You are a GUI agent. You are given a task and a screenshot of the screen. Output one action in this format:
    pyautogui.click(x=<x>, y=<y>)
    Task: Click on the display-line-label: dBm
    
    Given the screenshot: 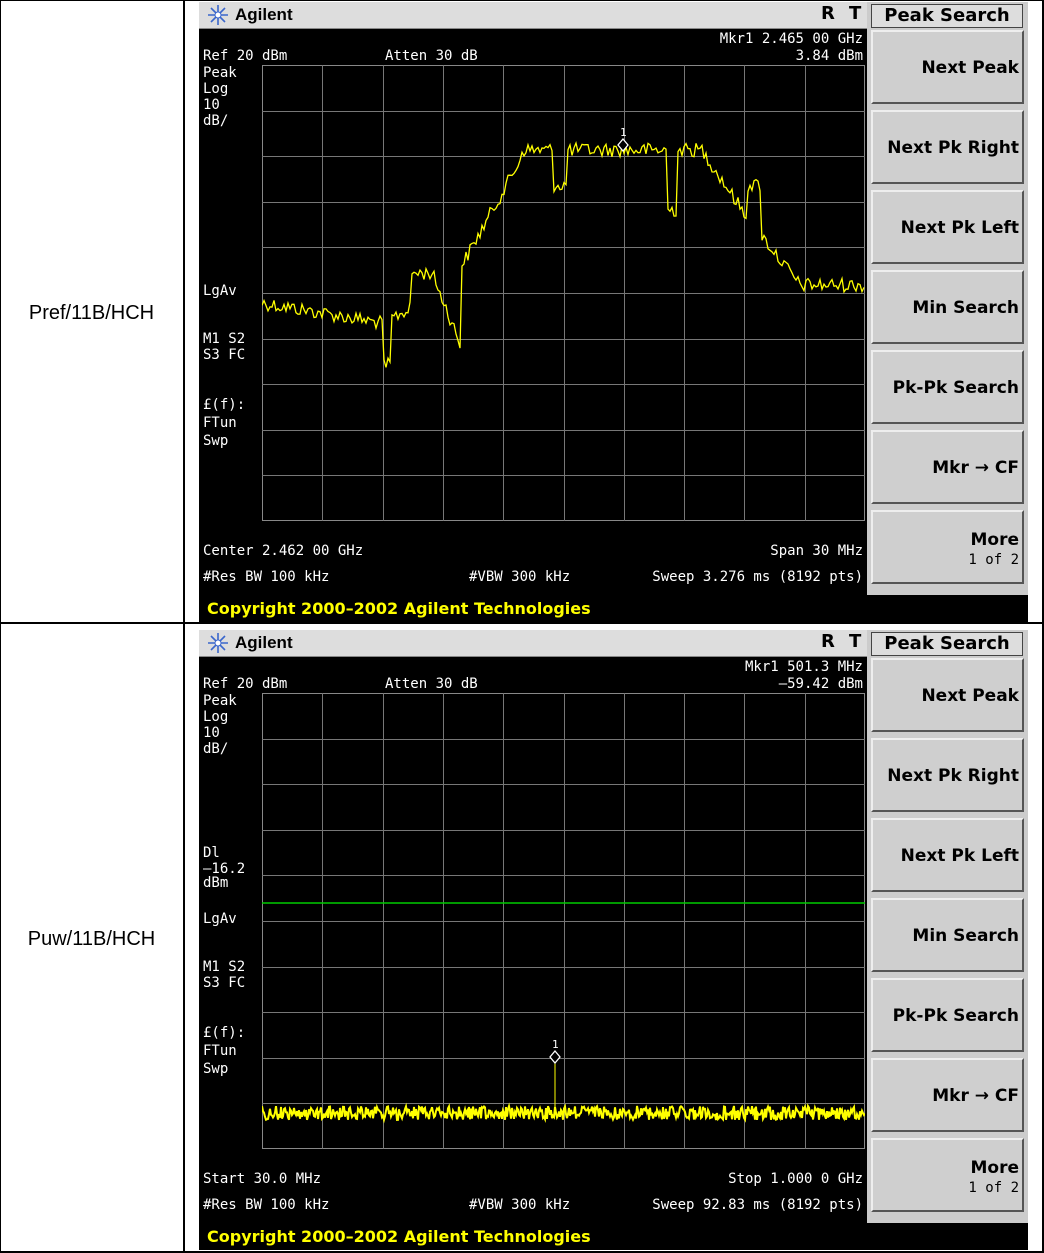 What is the action you would take?
    pyautogui.click(x=216, y=883)
    